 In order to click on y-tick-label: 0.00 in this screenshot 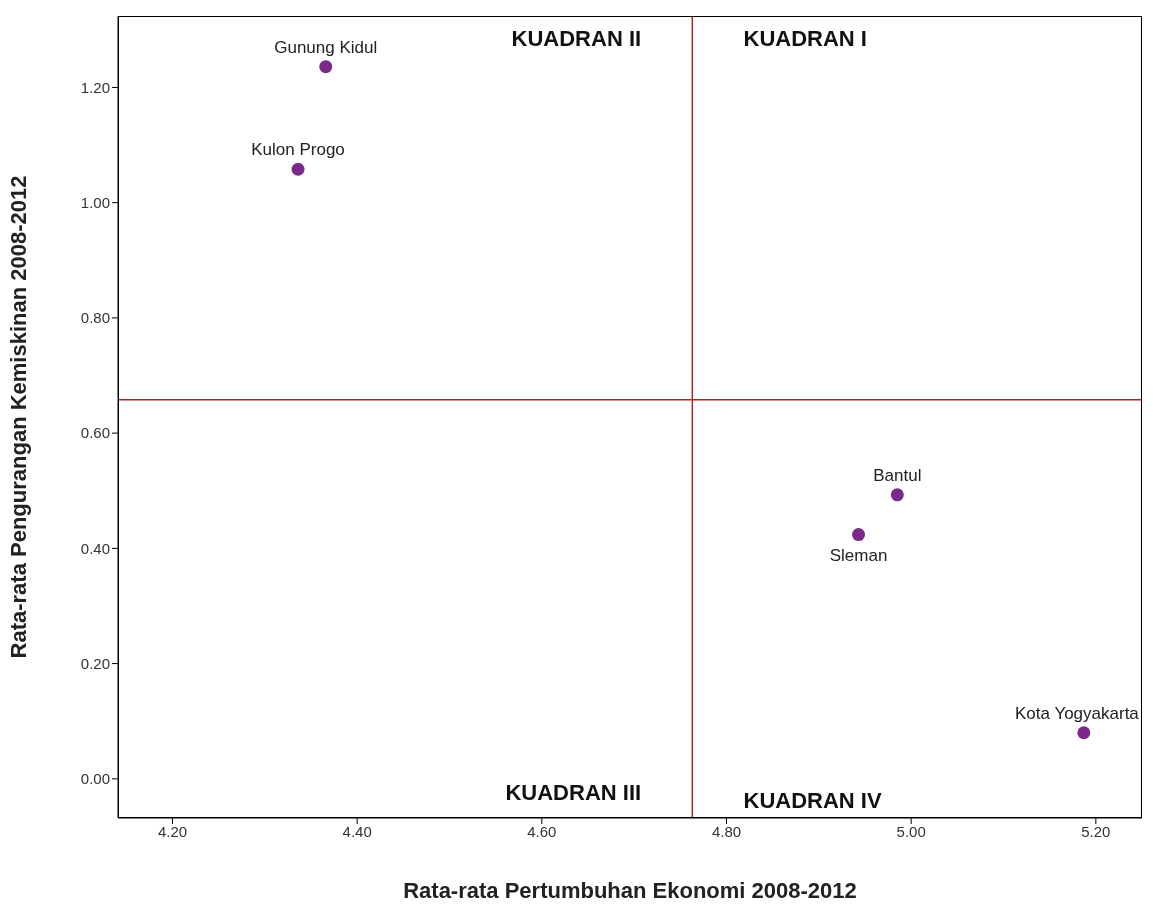, I will do `click(95, 779)`.